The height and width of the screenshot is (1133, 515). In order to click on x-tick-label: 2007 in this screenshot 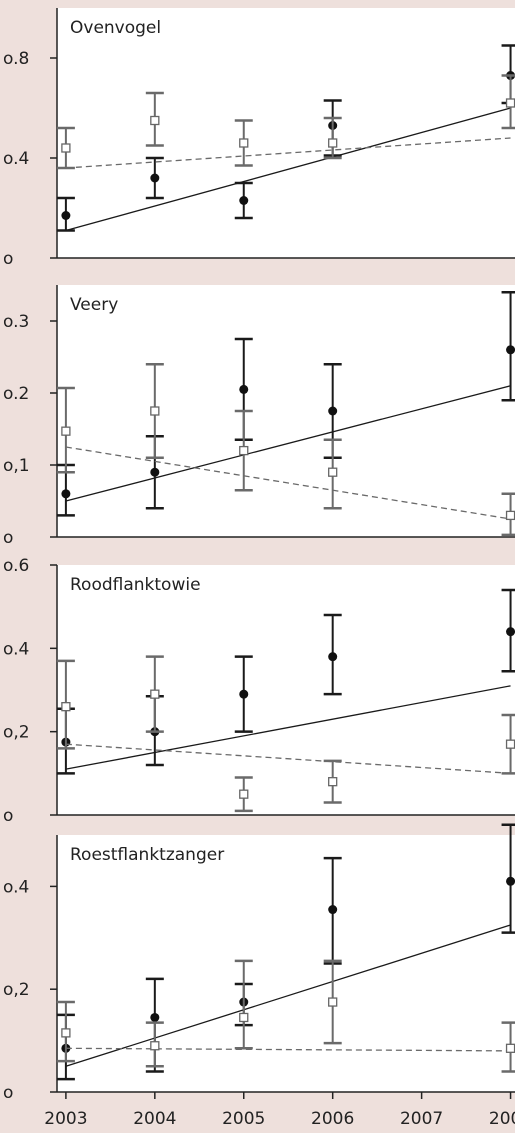, I will do `click(421, 1119)`.